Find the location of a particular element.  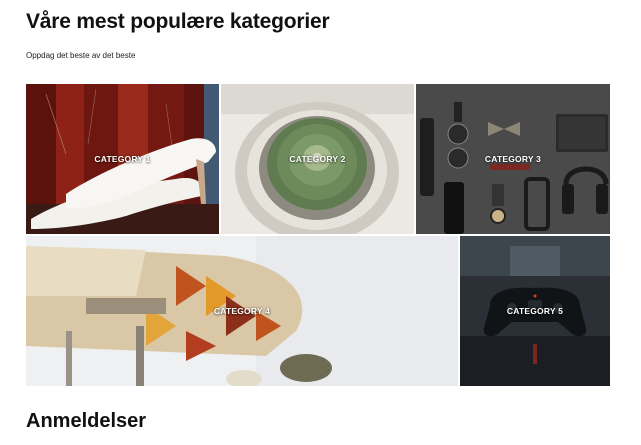

white-heels-image is located at coordinates (122, 159).